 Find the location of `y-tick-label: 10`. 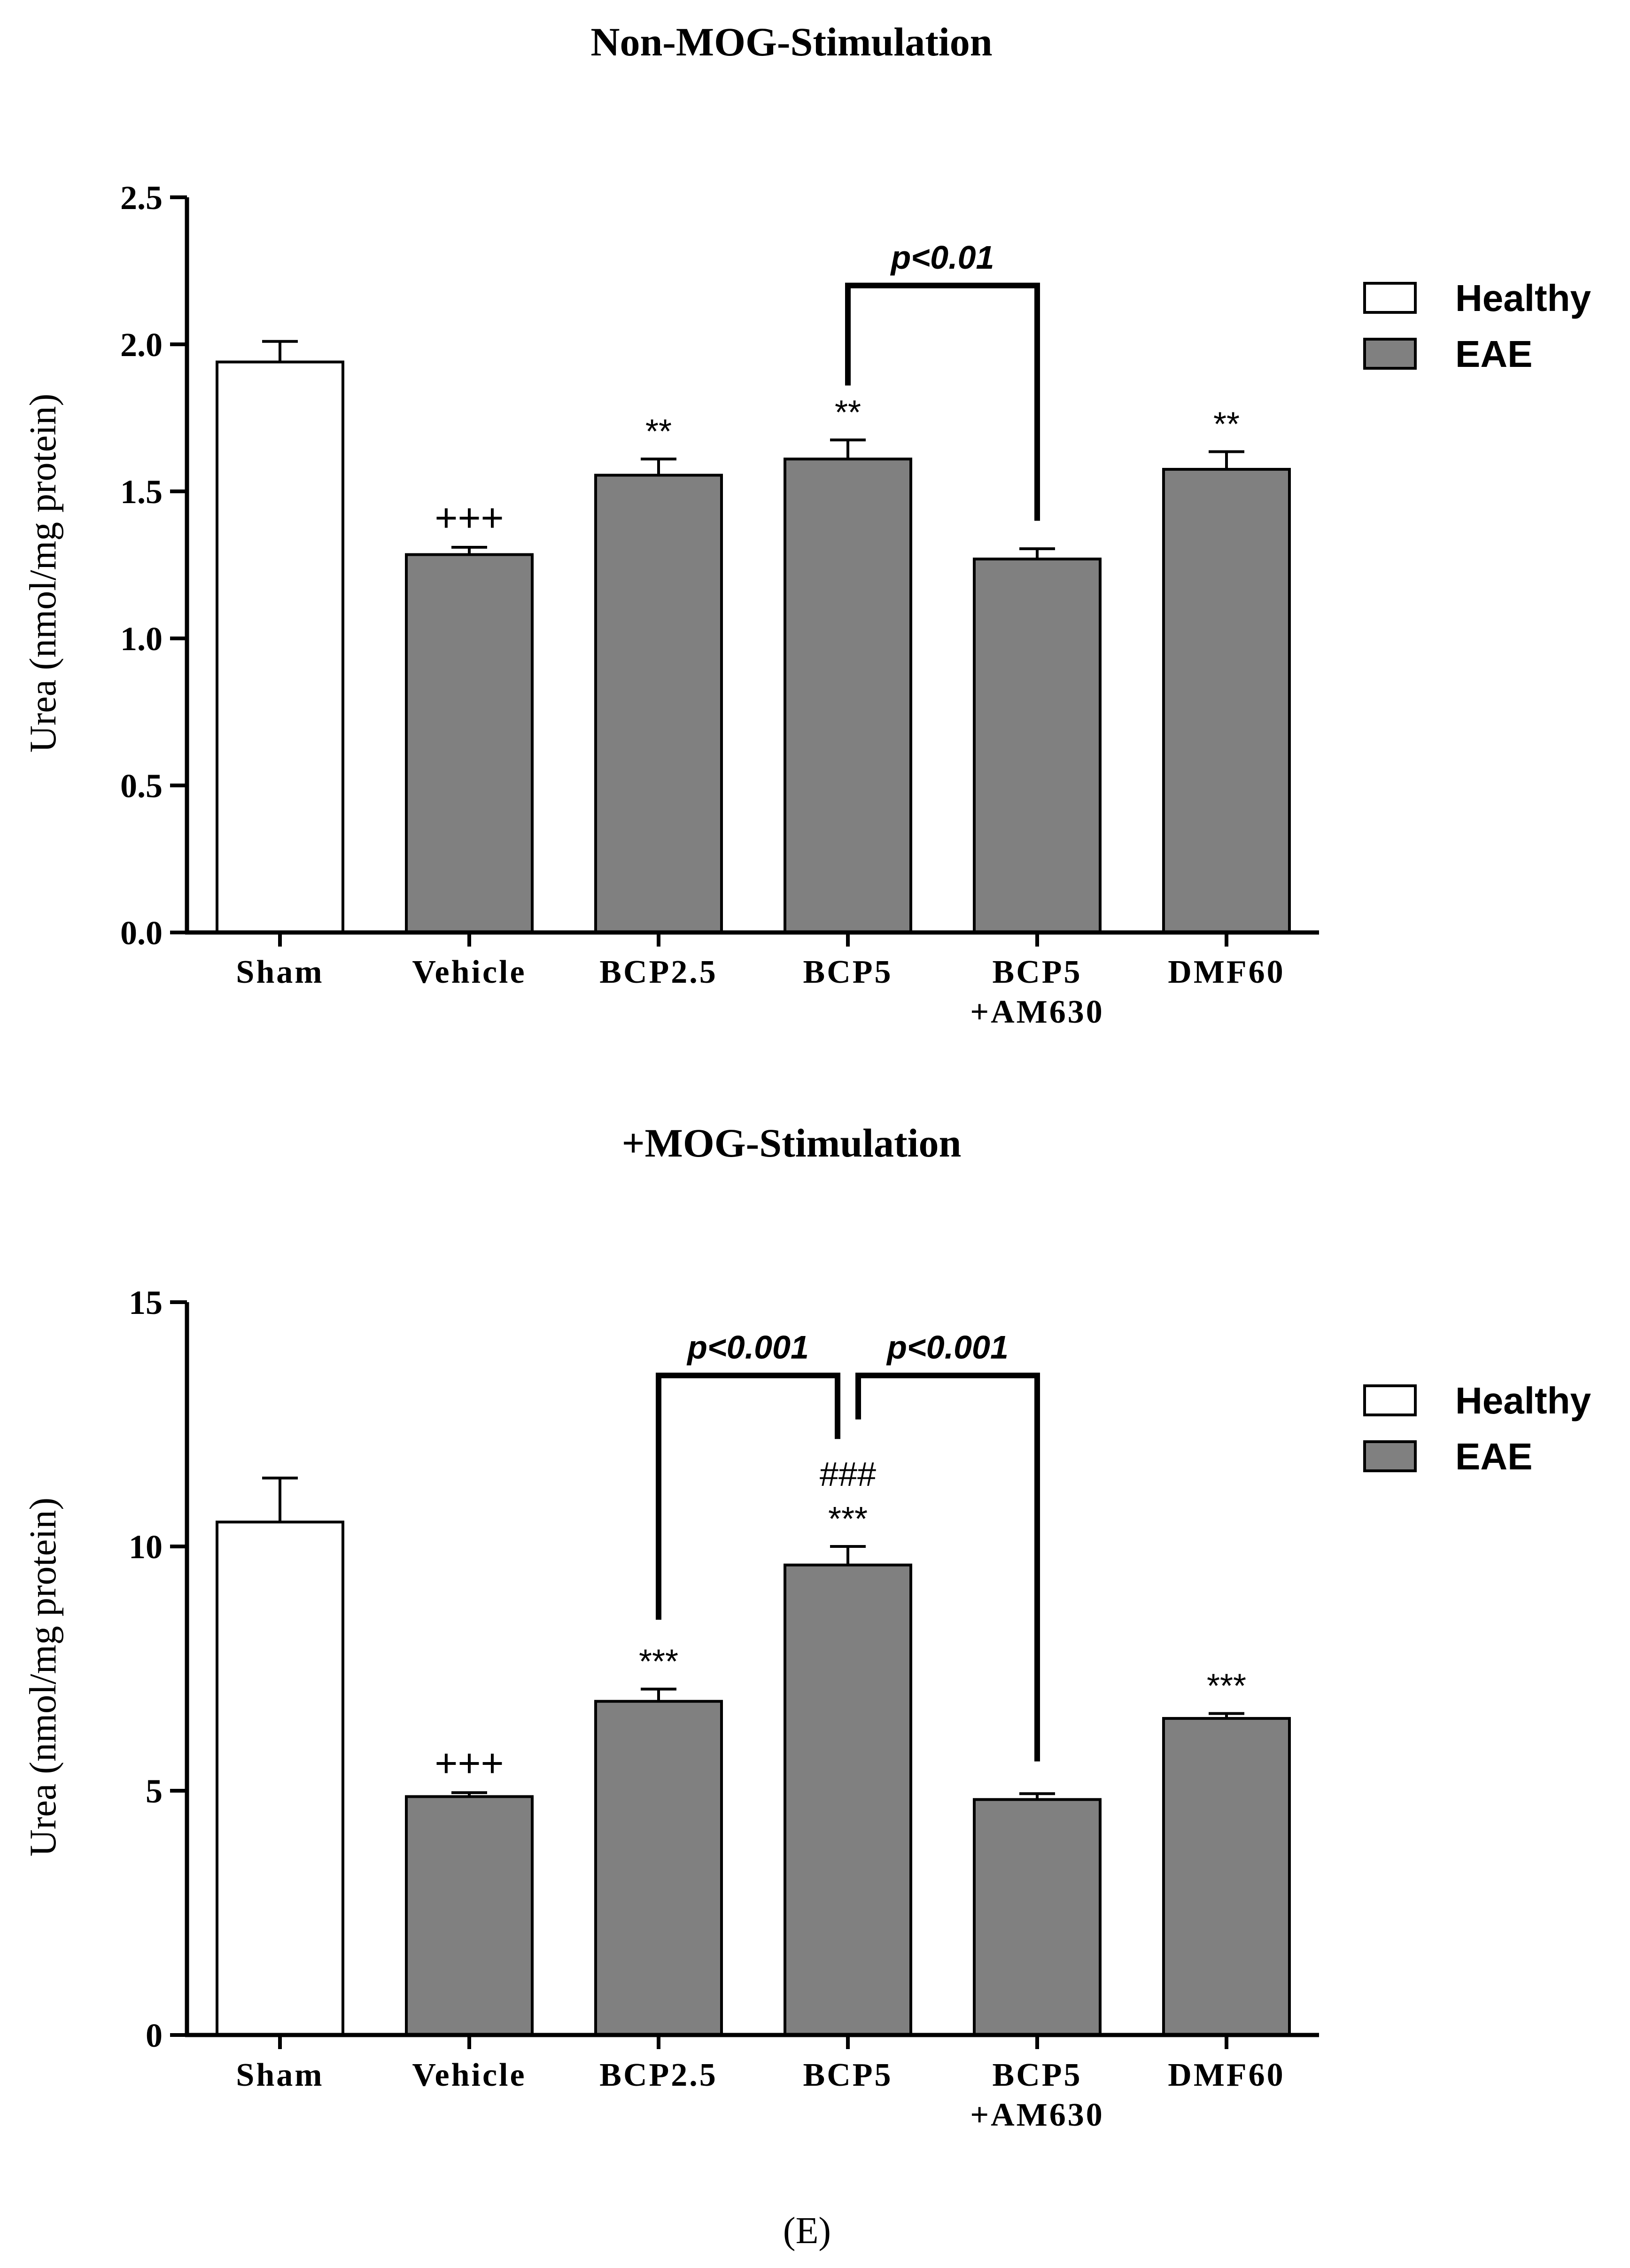

y-tick-label: 10 is located at coordinates (146, 1547).